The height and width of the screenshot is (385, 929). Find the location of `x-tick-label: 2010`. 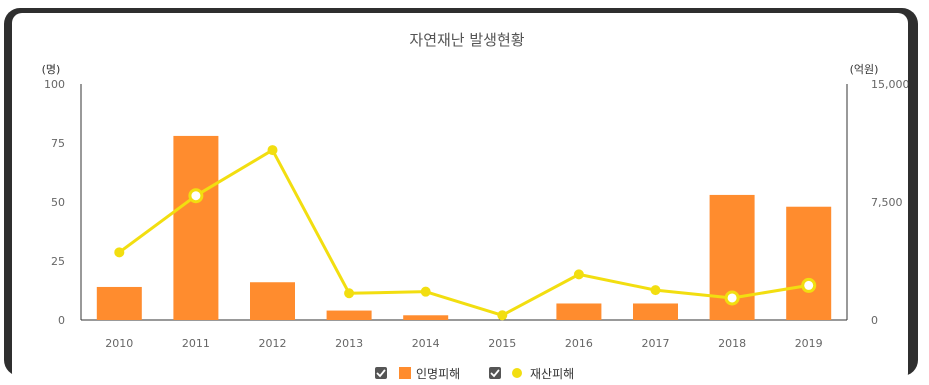

x-tick-label: 2010 is located at coordinates (119, 343).